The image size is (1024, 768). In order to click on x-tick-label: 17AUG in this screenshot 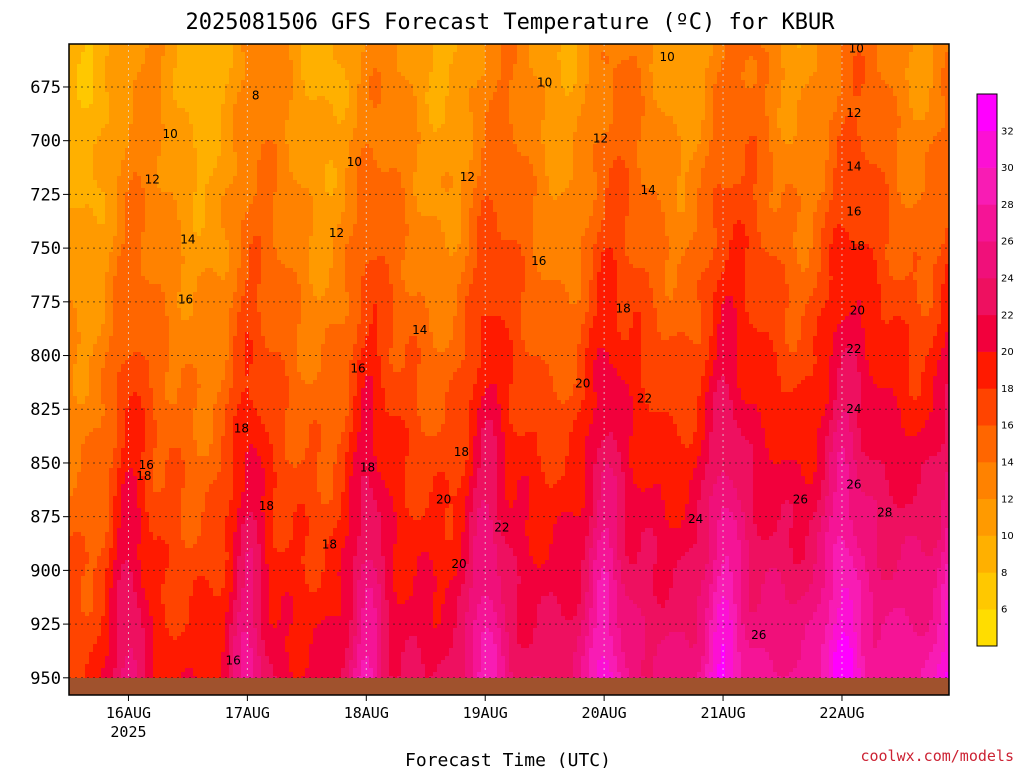, I will do `click(247, 713)`.